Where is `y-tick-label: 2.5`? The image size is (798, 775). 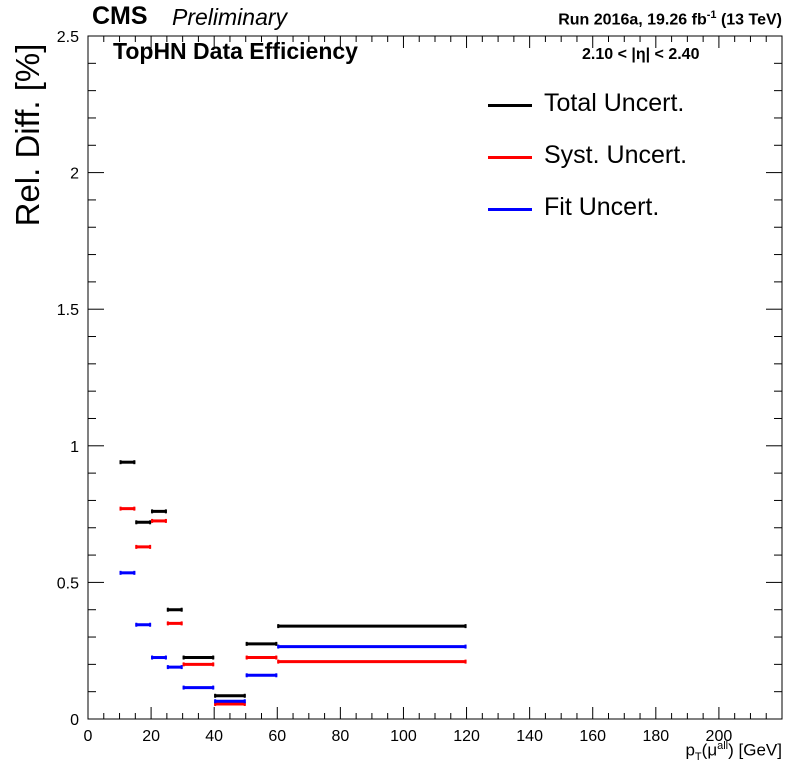
y-tick-label: 2.5 is located at coordinates (68, 37).